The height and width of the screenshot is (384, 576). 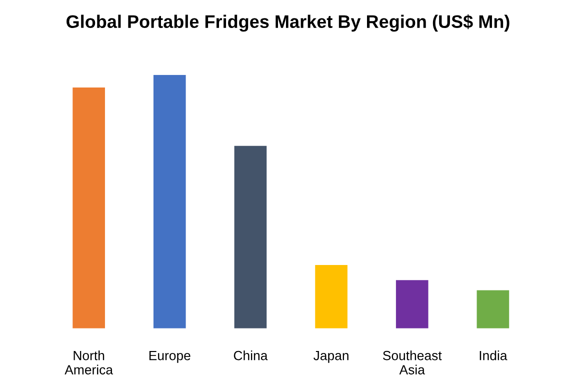 I want to click on x-tick-label: China, so click(x=251, y=355).